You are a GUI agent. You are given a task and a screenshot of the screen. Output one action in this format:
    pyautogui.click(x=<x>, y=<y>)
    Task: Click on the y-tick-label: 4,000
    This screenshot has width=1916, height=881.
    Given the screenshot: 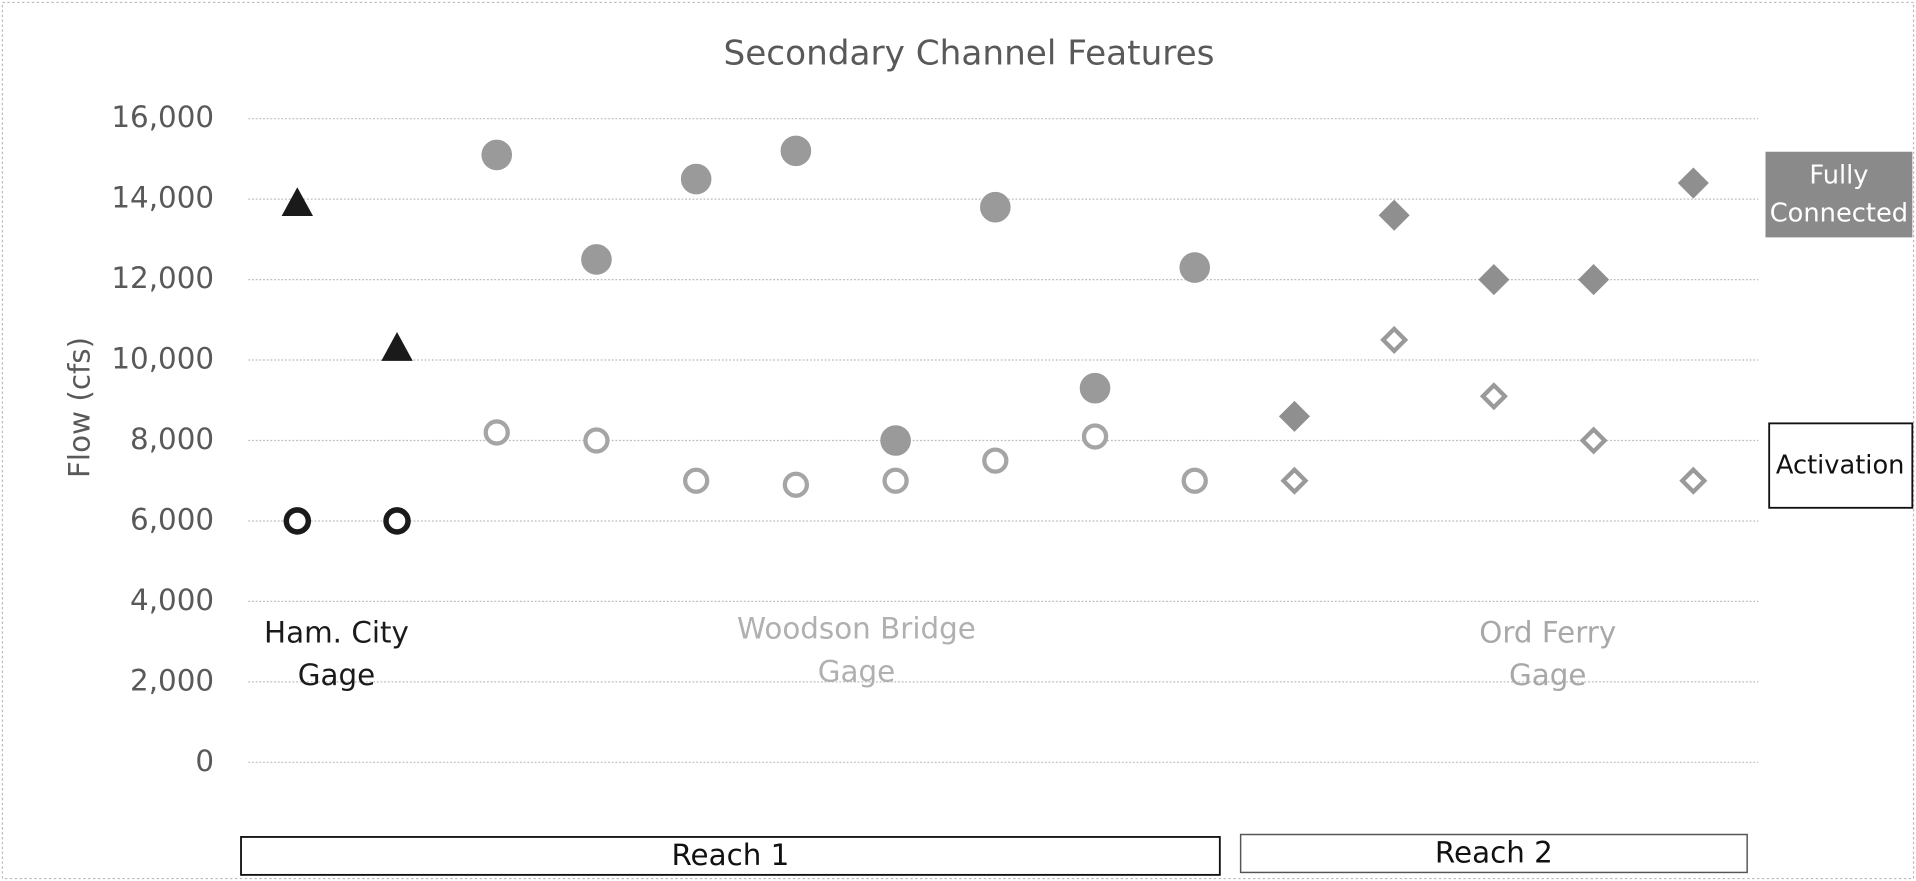 What is the action you would take?
    pyautogui.click(x=172, y=600)
    